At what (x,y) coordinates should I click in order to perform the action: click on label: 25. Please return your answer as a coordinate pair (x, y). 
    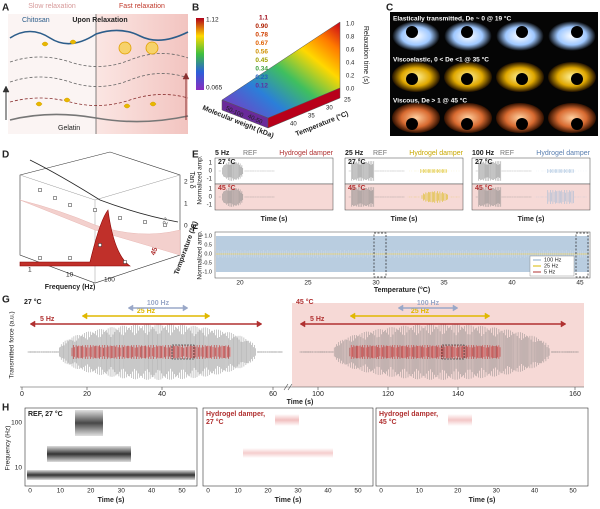
    Looking at the image, I should click on (308, 283).